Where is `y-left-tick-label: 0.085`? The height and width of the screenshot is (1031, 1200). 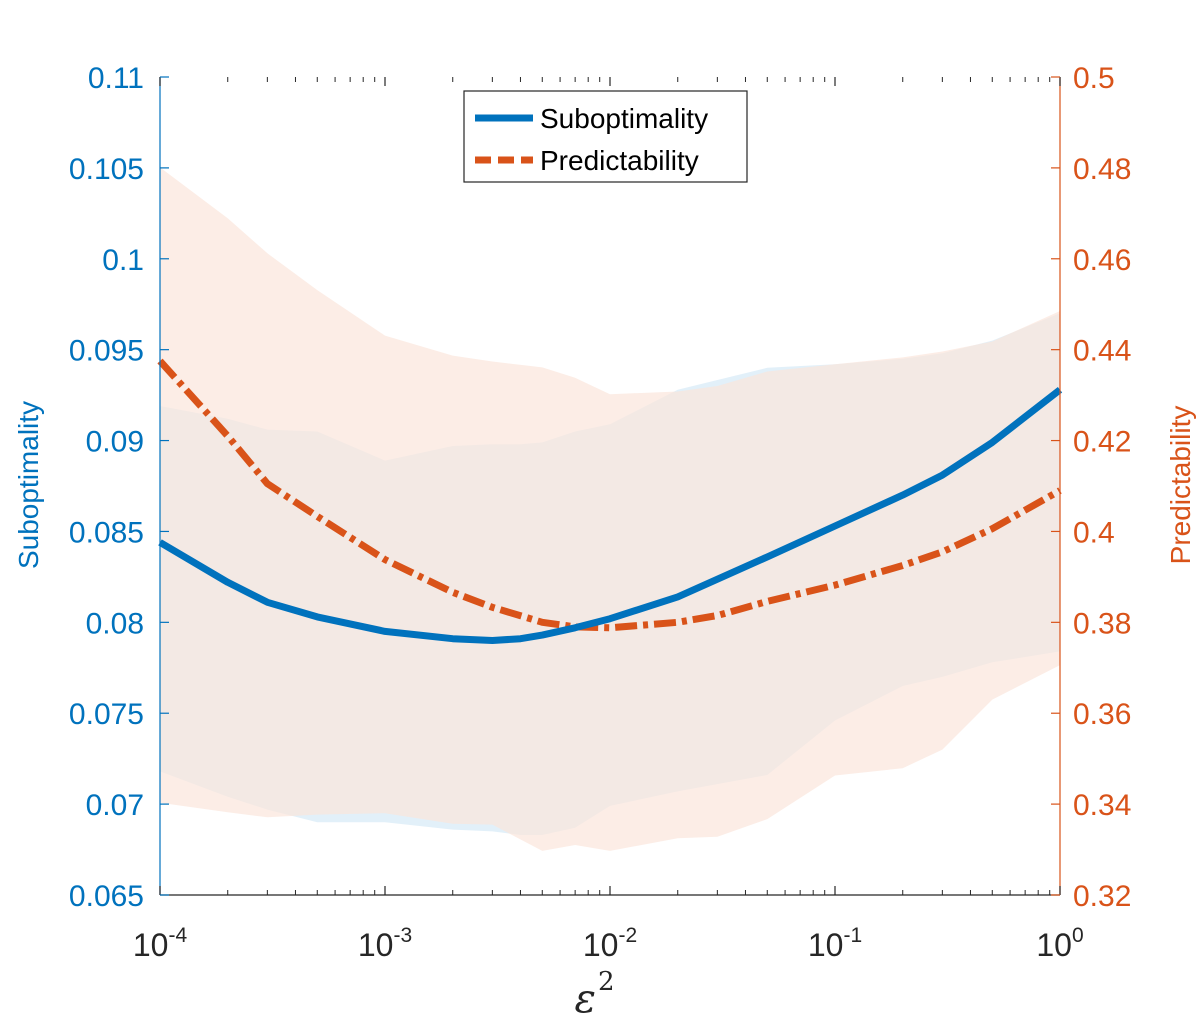 y-left-tick-label: 0.085 is located at coordinates (106, 532).